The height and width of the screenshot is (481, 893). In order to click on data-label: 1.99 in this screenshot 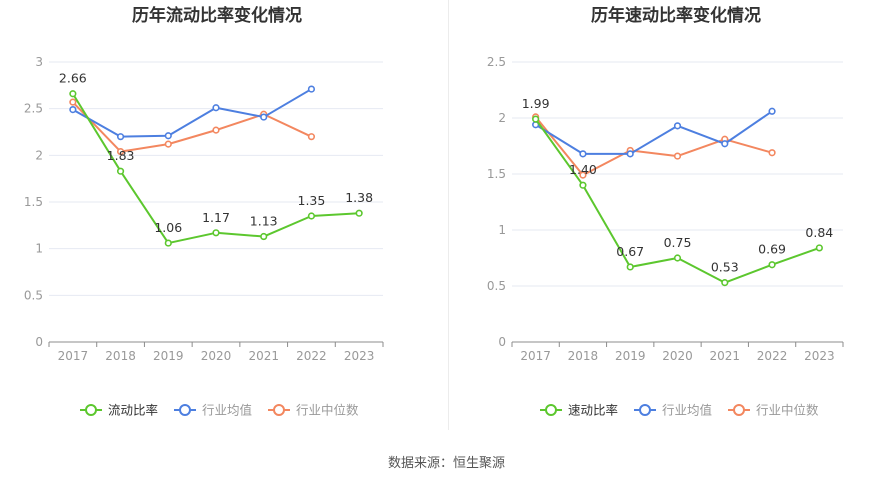, I will do `click(536, 103)`.